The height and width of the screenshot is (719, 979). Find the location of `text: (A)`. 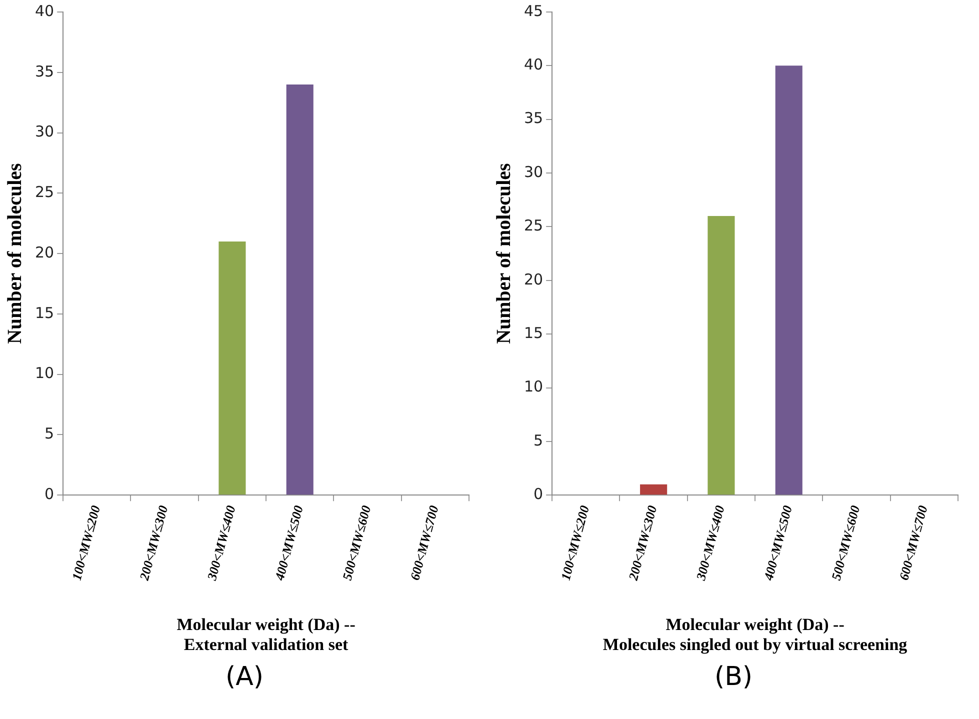

text: (A) is located at coordinates (244, 677).